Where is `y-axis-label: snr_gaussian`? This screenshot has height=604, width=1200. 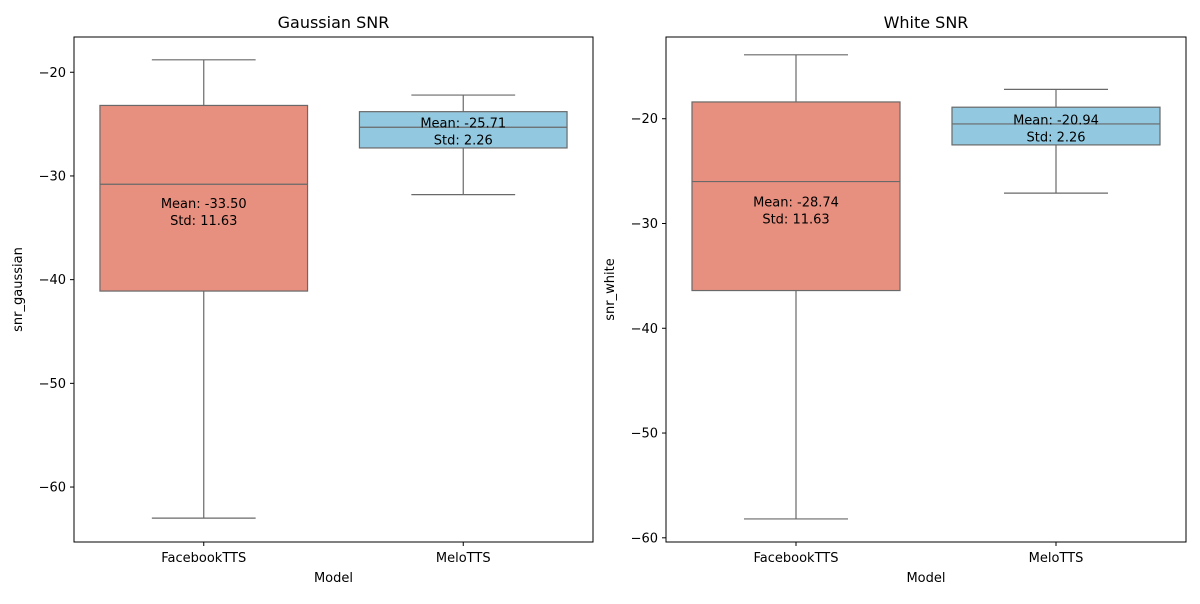 y-axis-label: snr_gaussian is located at coordinates (18, 289).